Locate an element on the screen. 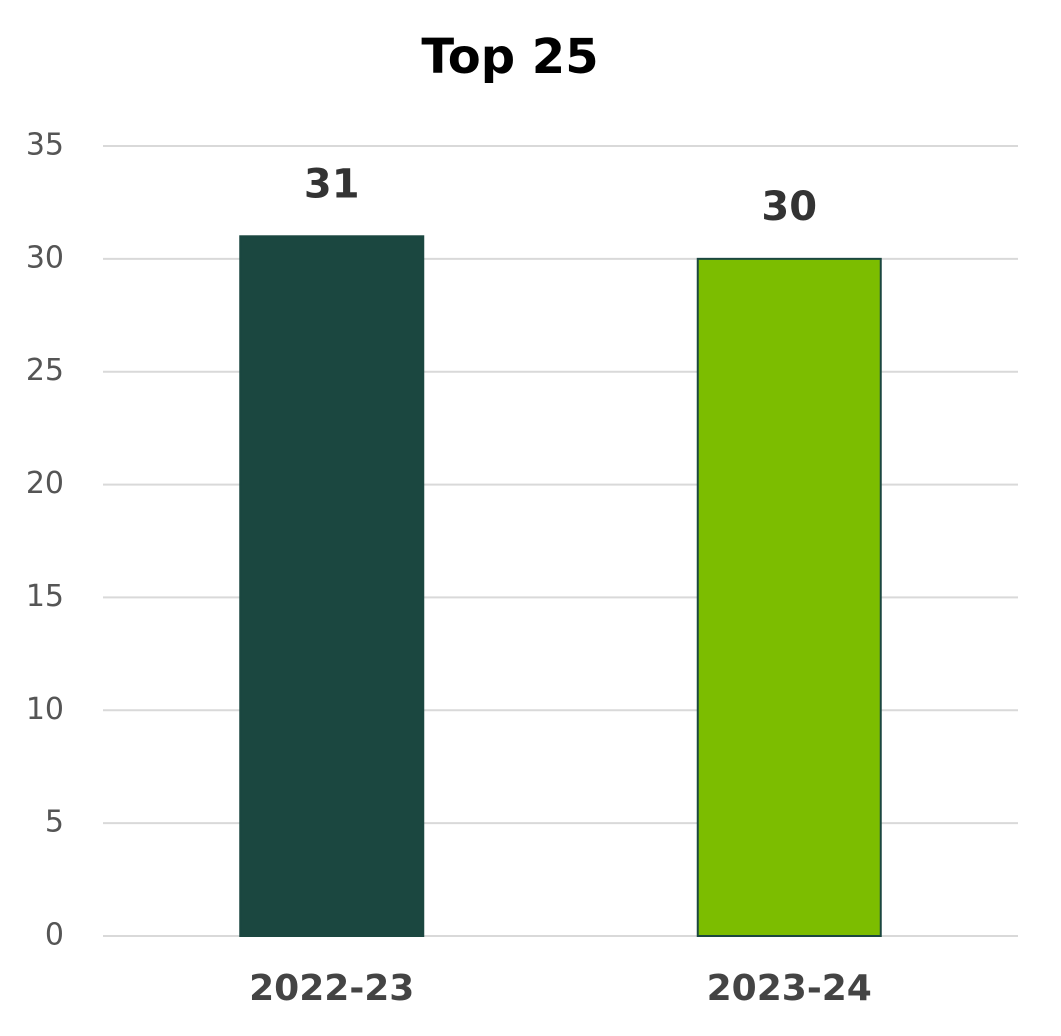  y-tick-label: 20 is located at coordinates (45, 483).